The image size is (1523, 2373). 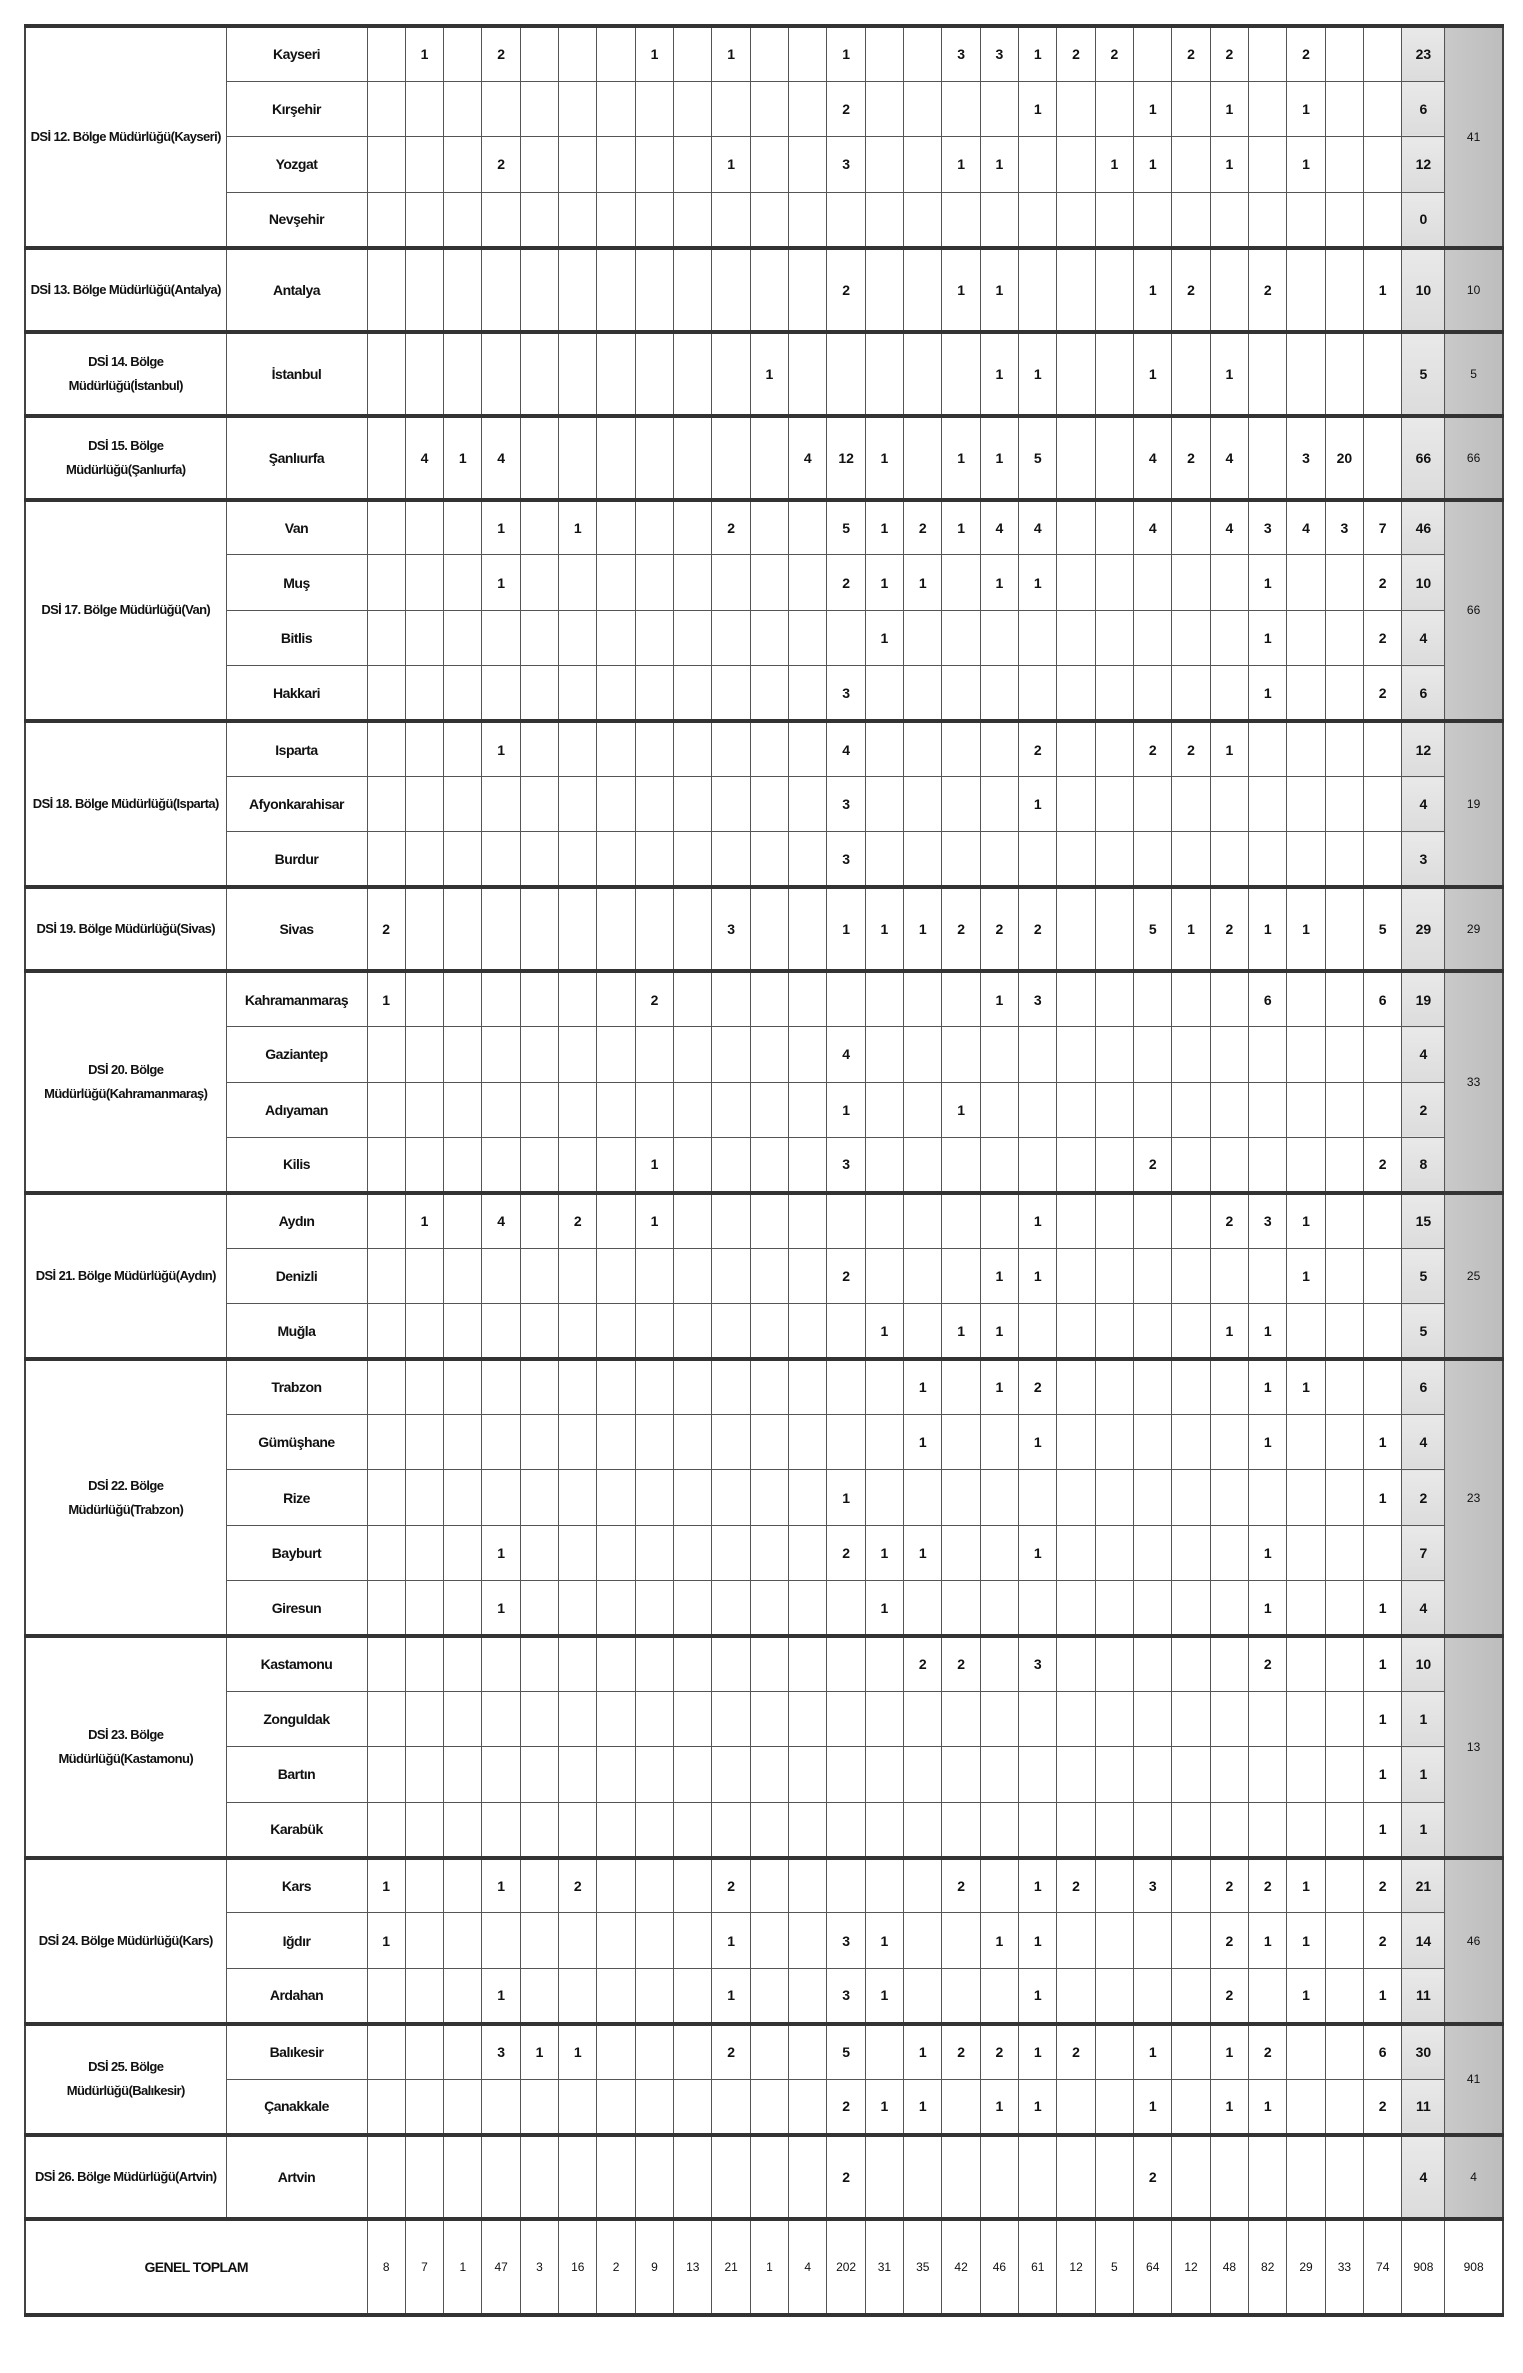 What do you see at coordinates (125, 373) in the screenshot?
I see `region-name-cell: DSİ 14. Bölge Müdürlüğü(İstanbul)` at bounding box center [125, 373].